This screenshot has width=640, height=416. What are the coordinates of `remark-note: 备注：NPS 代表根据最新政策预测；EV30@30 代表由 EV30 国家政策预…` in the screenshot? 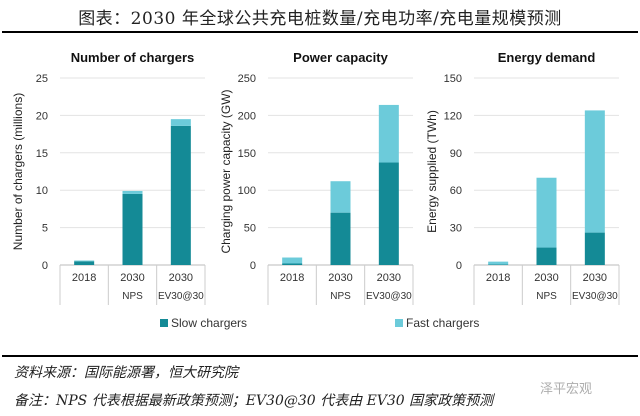 It's located at (254, 401).